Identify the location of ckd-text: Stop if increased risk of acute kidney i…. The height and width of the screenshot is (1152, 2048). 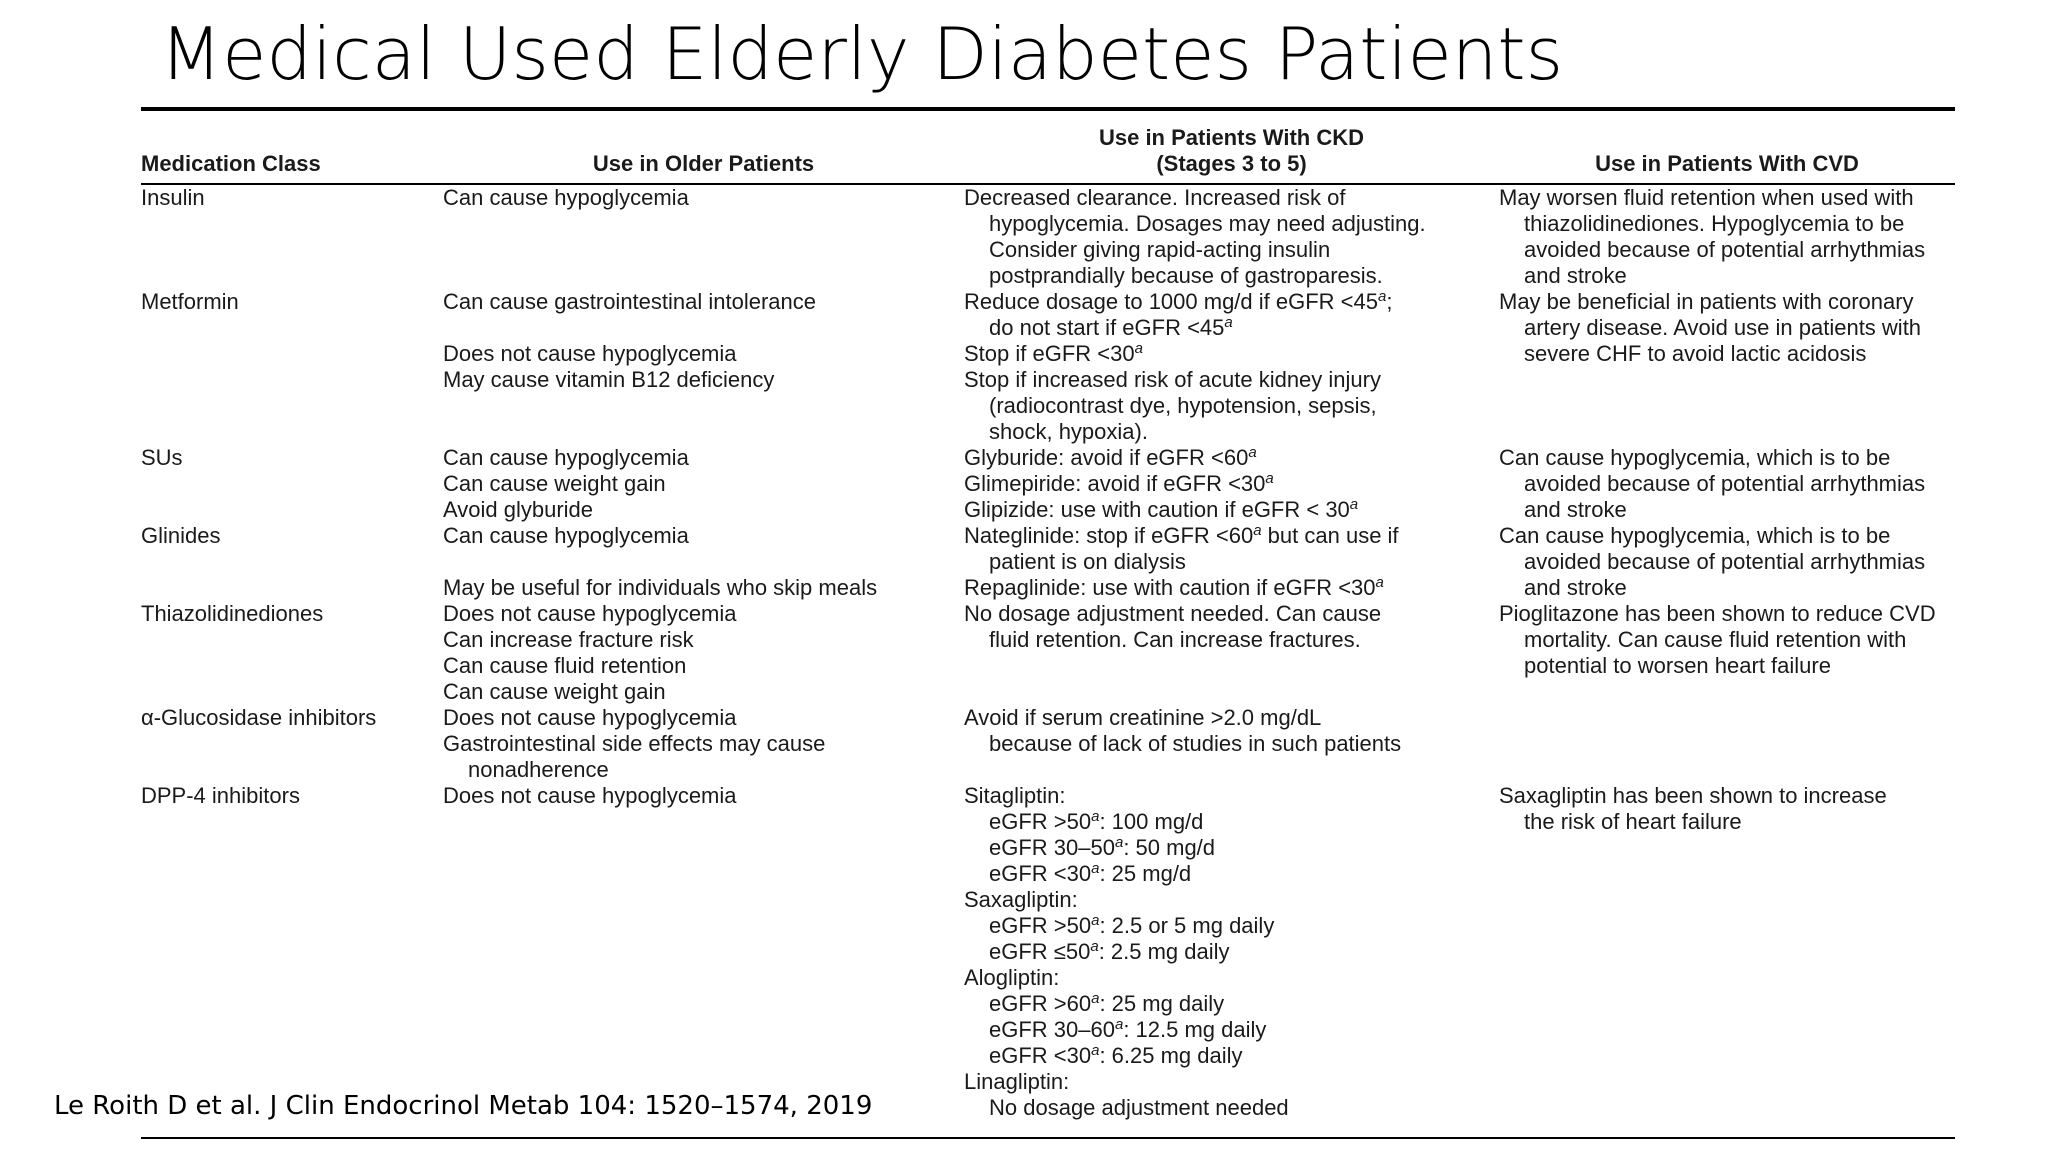
(1172, 379).